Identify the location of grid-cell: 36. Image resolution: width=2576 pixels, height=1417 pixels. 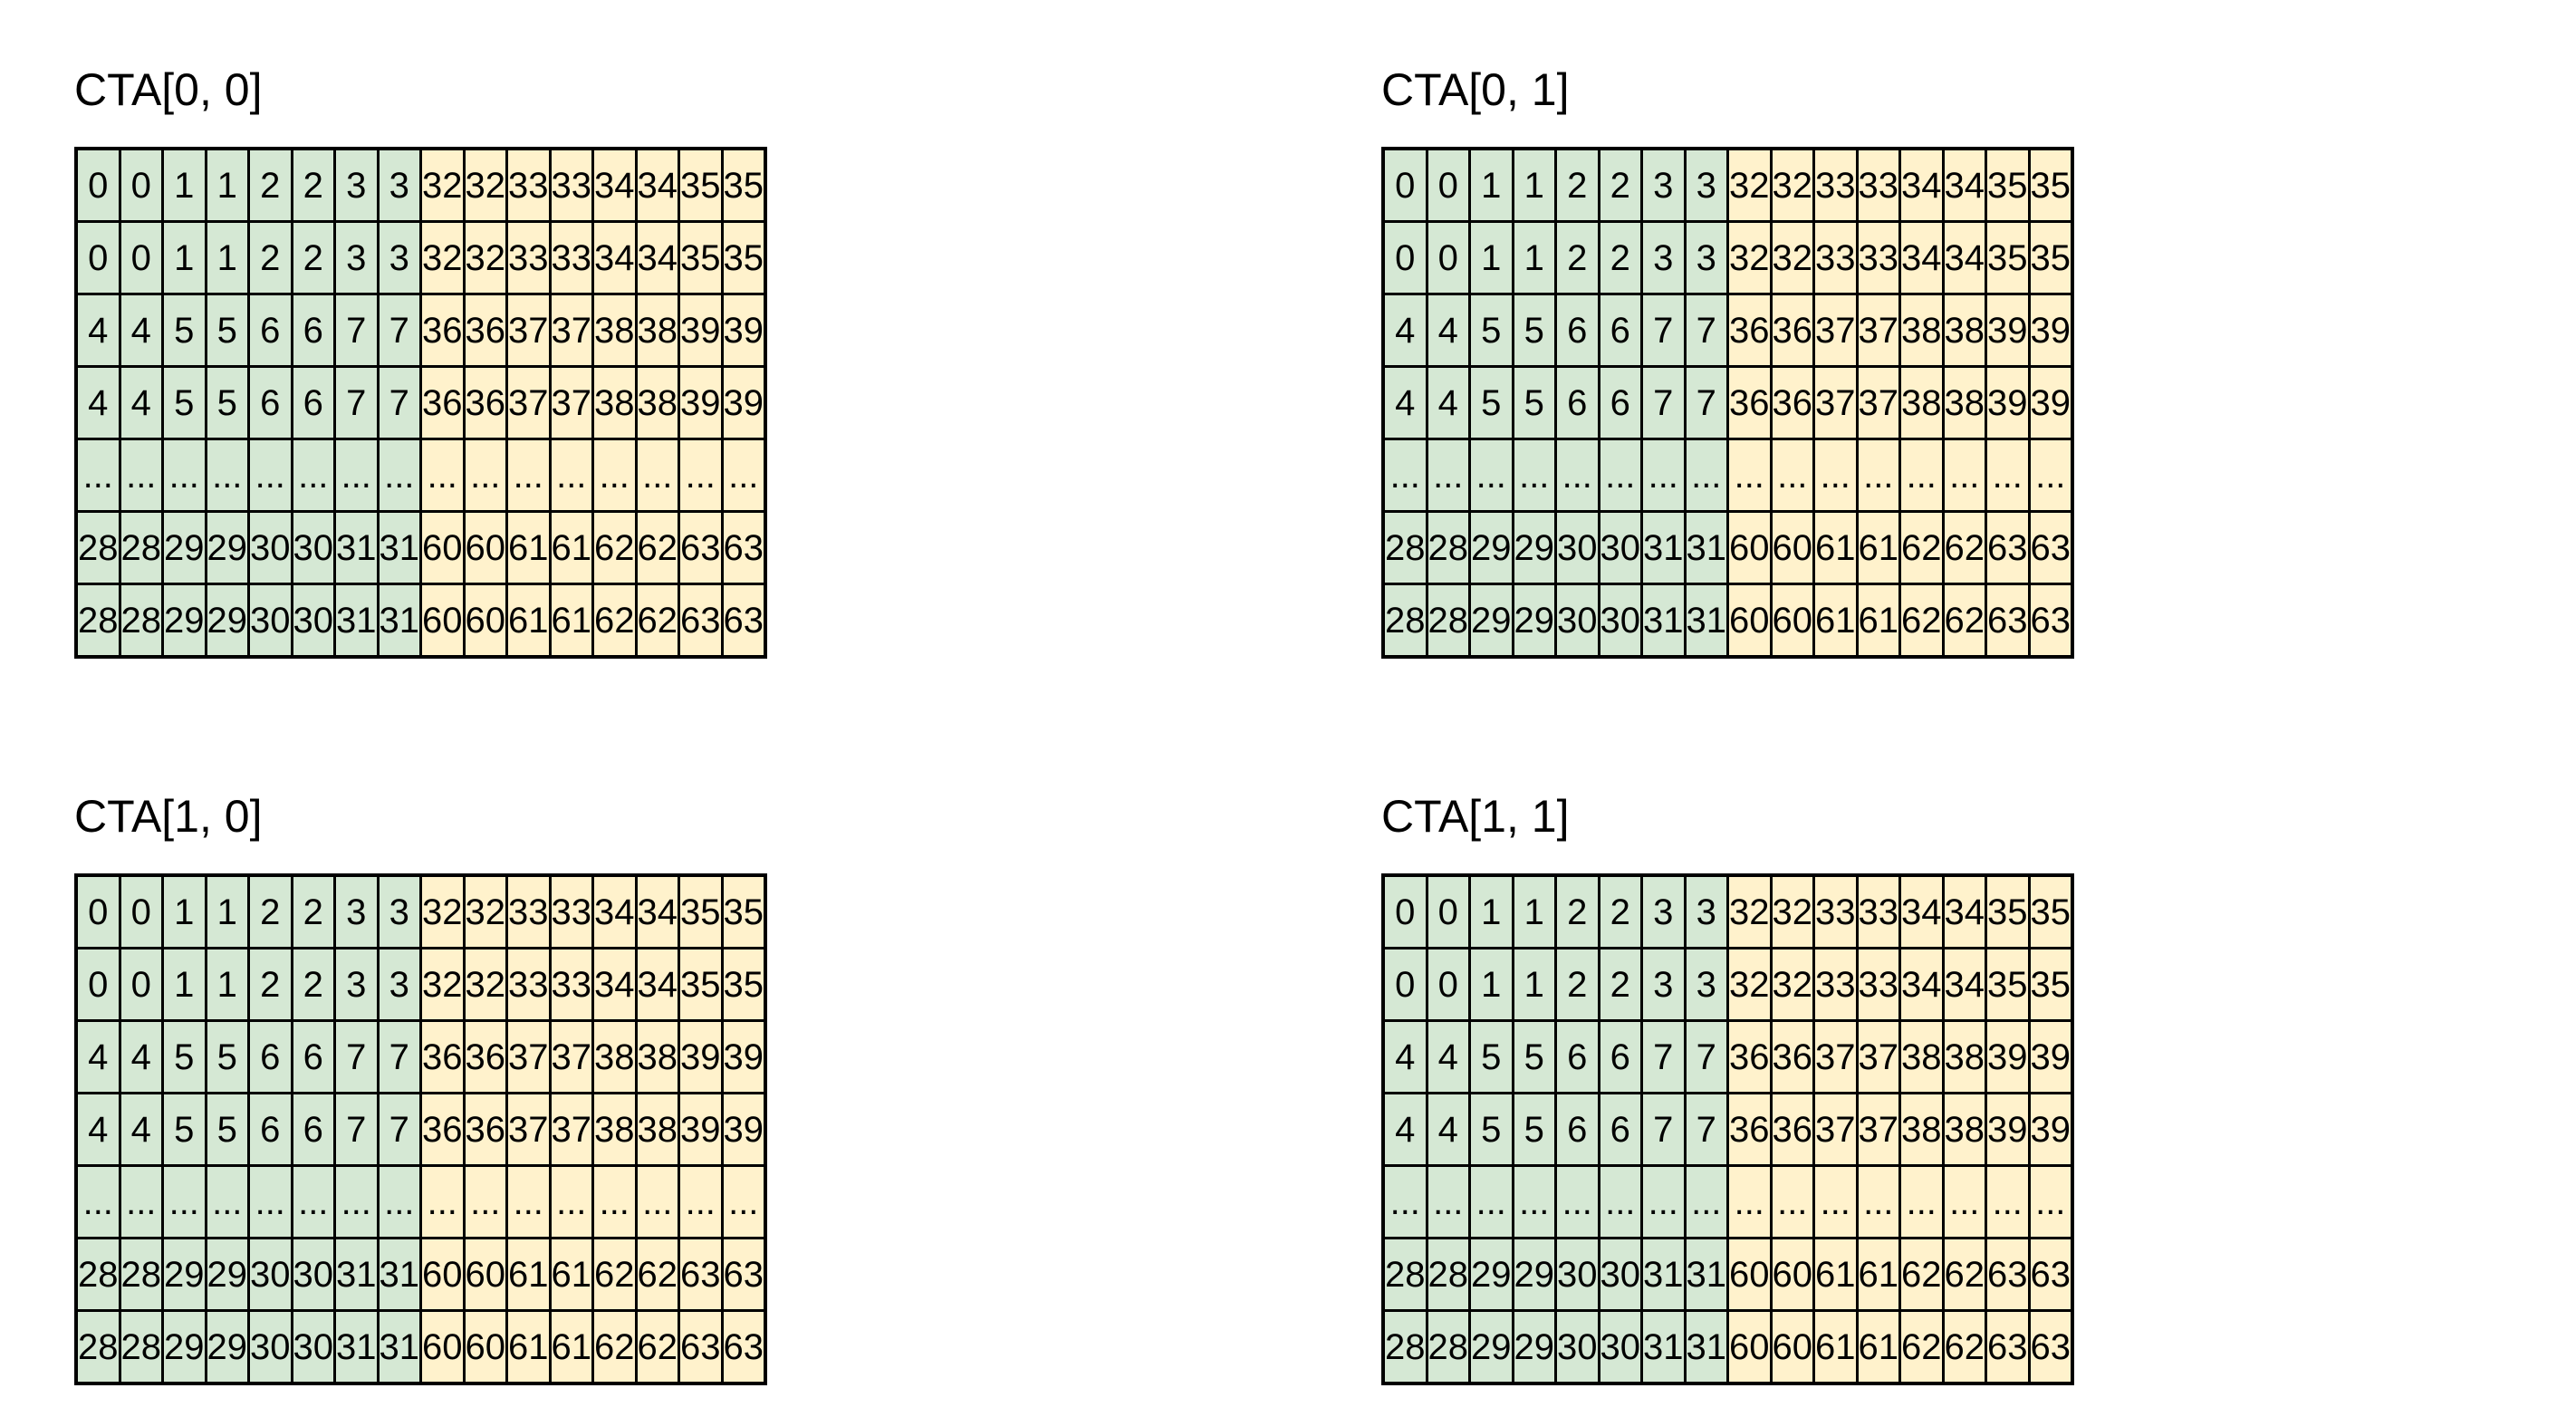
(442, 331).